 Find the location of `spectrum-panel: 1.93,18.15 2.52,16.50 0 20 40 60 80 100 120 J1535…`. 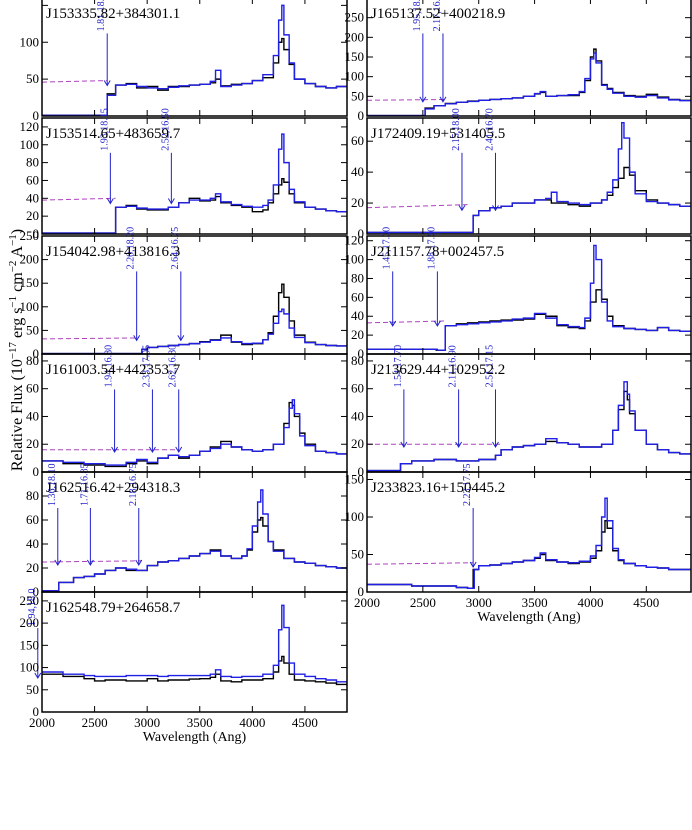

spectrum-panel: 1.93,18.15 2.52,16.50 0 20 40 60 80 100 120 J1535… is located at coordinates (184, 174).